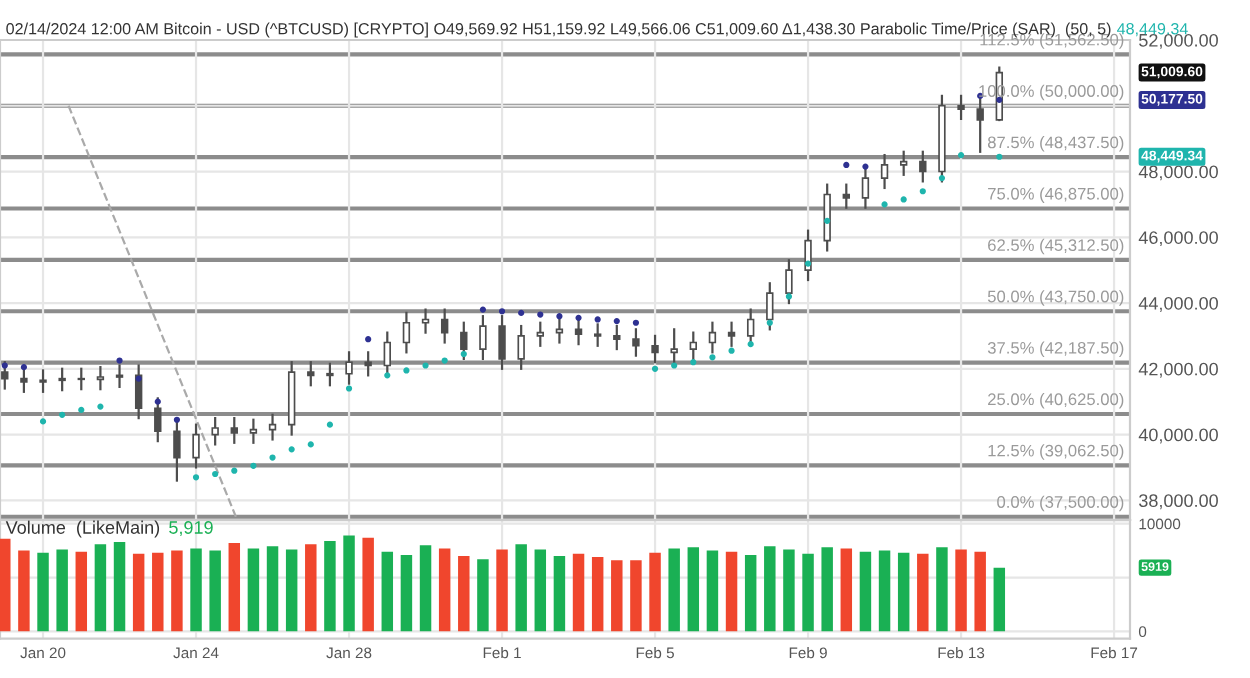 The width and height of the screenshot is (1250, 678). What do you see at coordinates (1055, 144) in the screenshot?
I see `ref-line-label: 87.5% (48,437.50)` at bounding box center [1055, 144].